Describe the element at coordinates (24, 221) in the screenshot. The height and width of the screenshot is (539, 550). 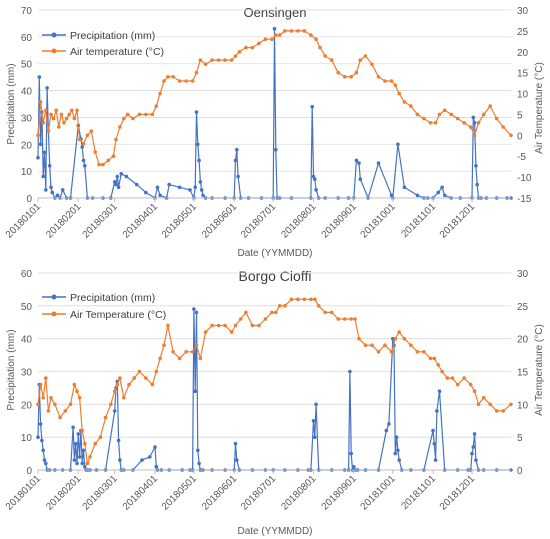
I see `x-tick-label: 20180101` at that location.